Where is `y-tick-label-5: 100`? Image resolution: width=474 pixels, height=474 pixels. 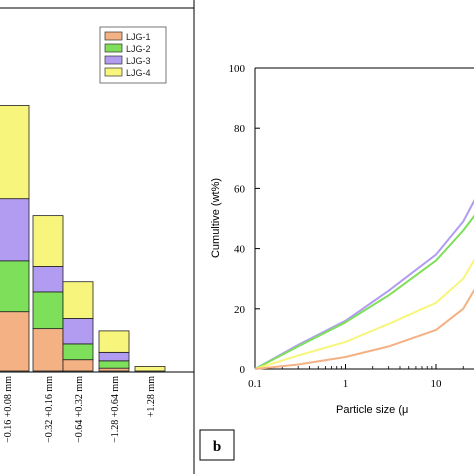
y-tick-label-5: 100 is located at coordinates (237, 69).